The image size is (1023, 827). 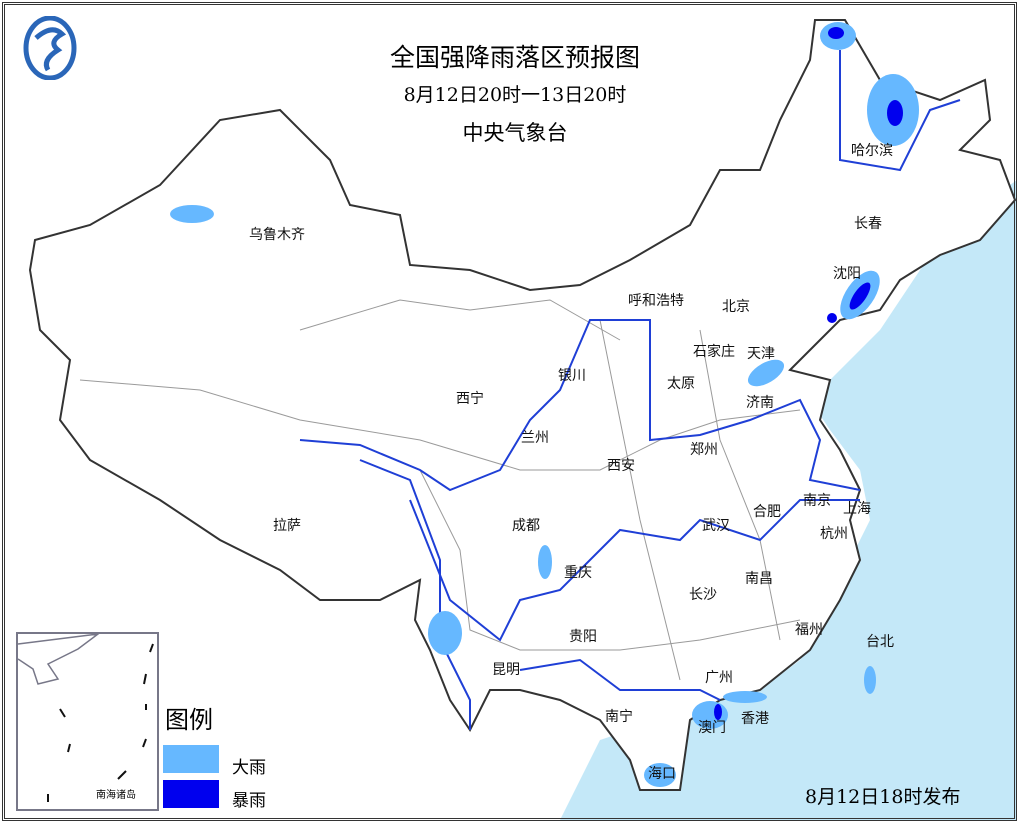 I want to click on city-label: 香港, so click(x=755, y=719).